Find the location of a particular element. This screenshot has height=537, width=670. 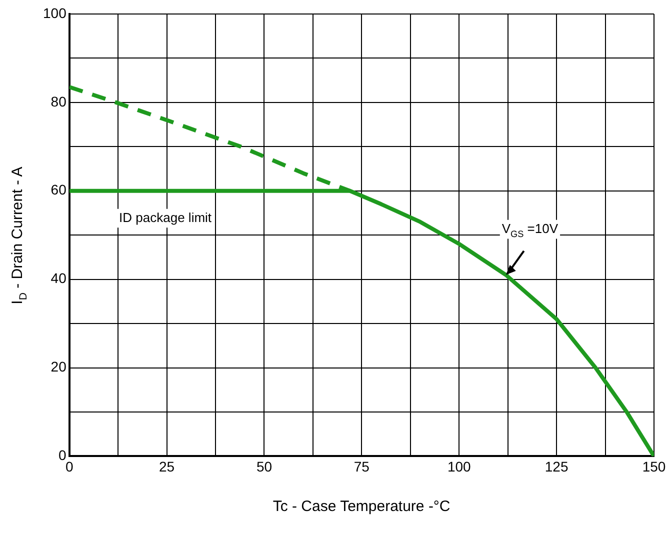

x-tick-label: 25 is located at coordinates (167, 466).